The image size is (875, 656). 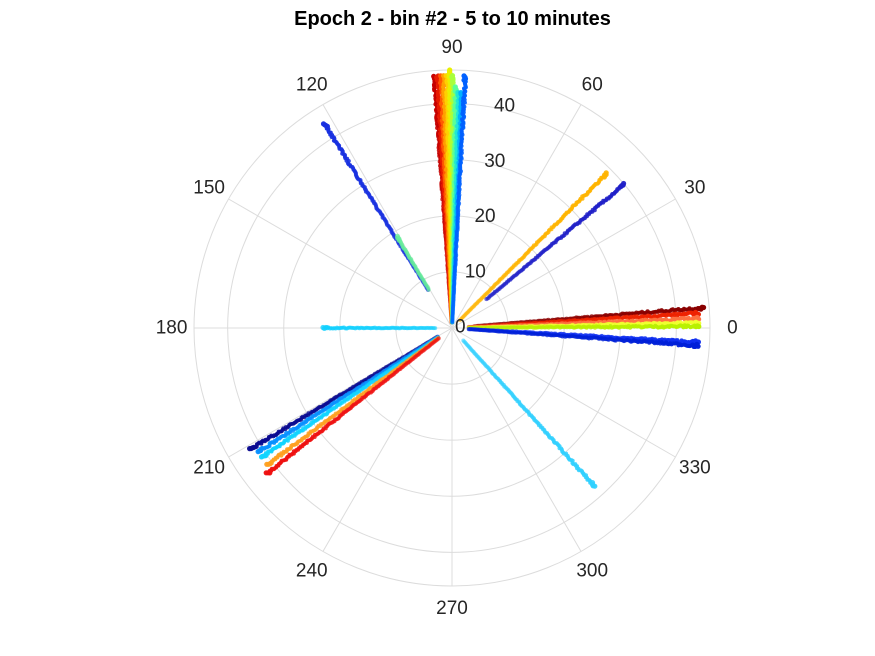 What do you see at coordinates (172, 328) in the screenshot?
I see `theta-tick-label: 180` at bounding box center [172, 328].